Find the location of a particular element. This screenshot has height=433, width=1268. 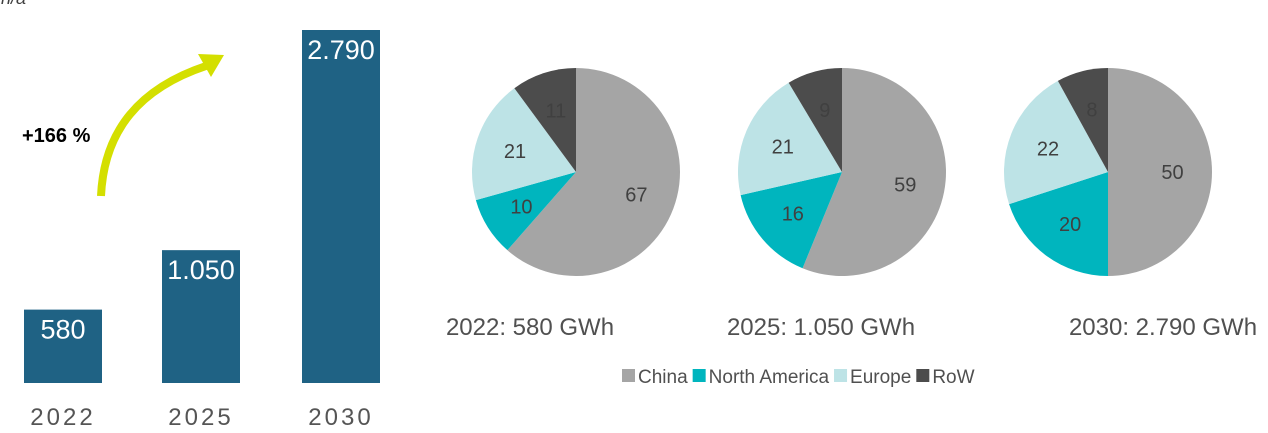

pie-slice-label: 50 is located at coordinates (1172, 173).